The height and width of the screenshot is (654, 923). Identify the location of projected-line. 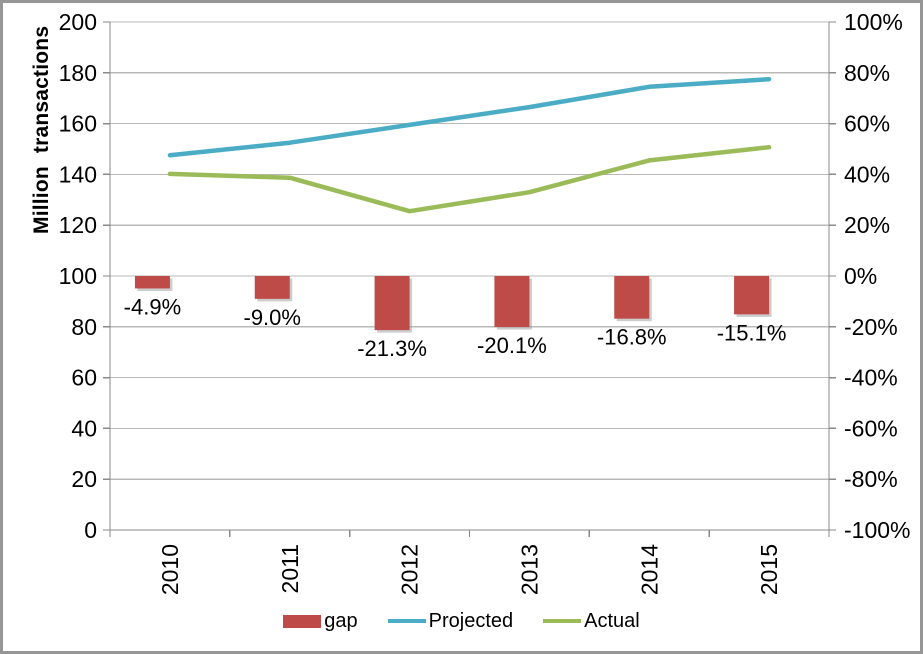
(469, 117).